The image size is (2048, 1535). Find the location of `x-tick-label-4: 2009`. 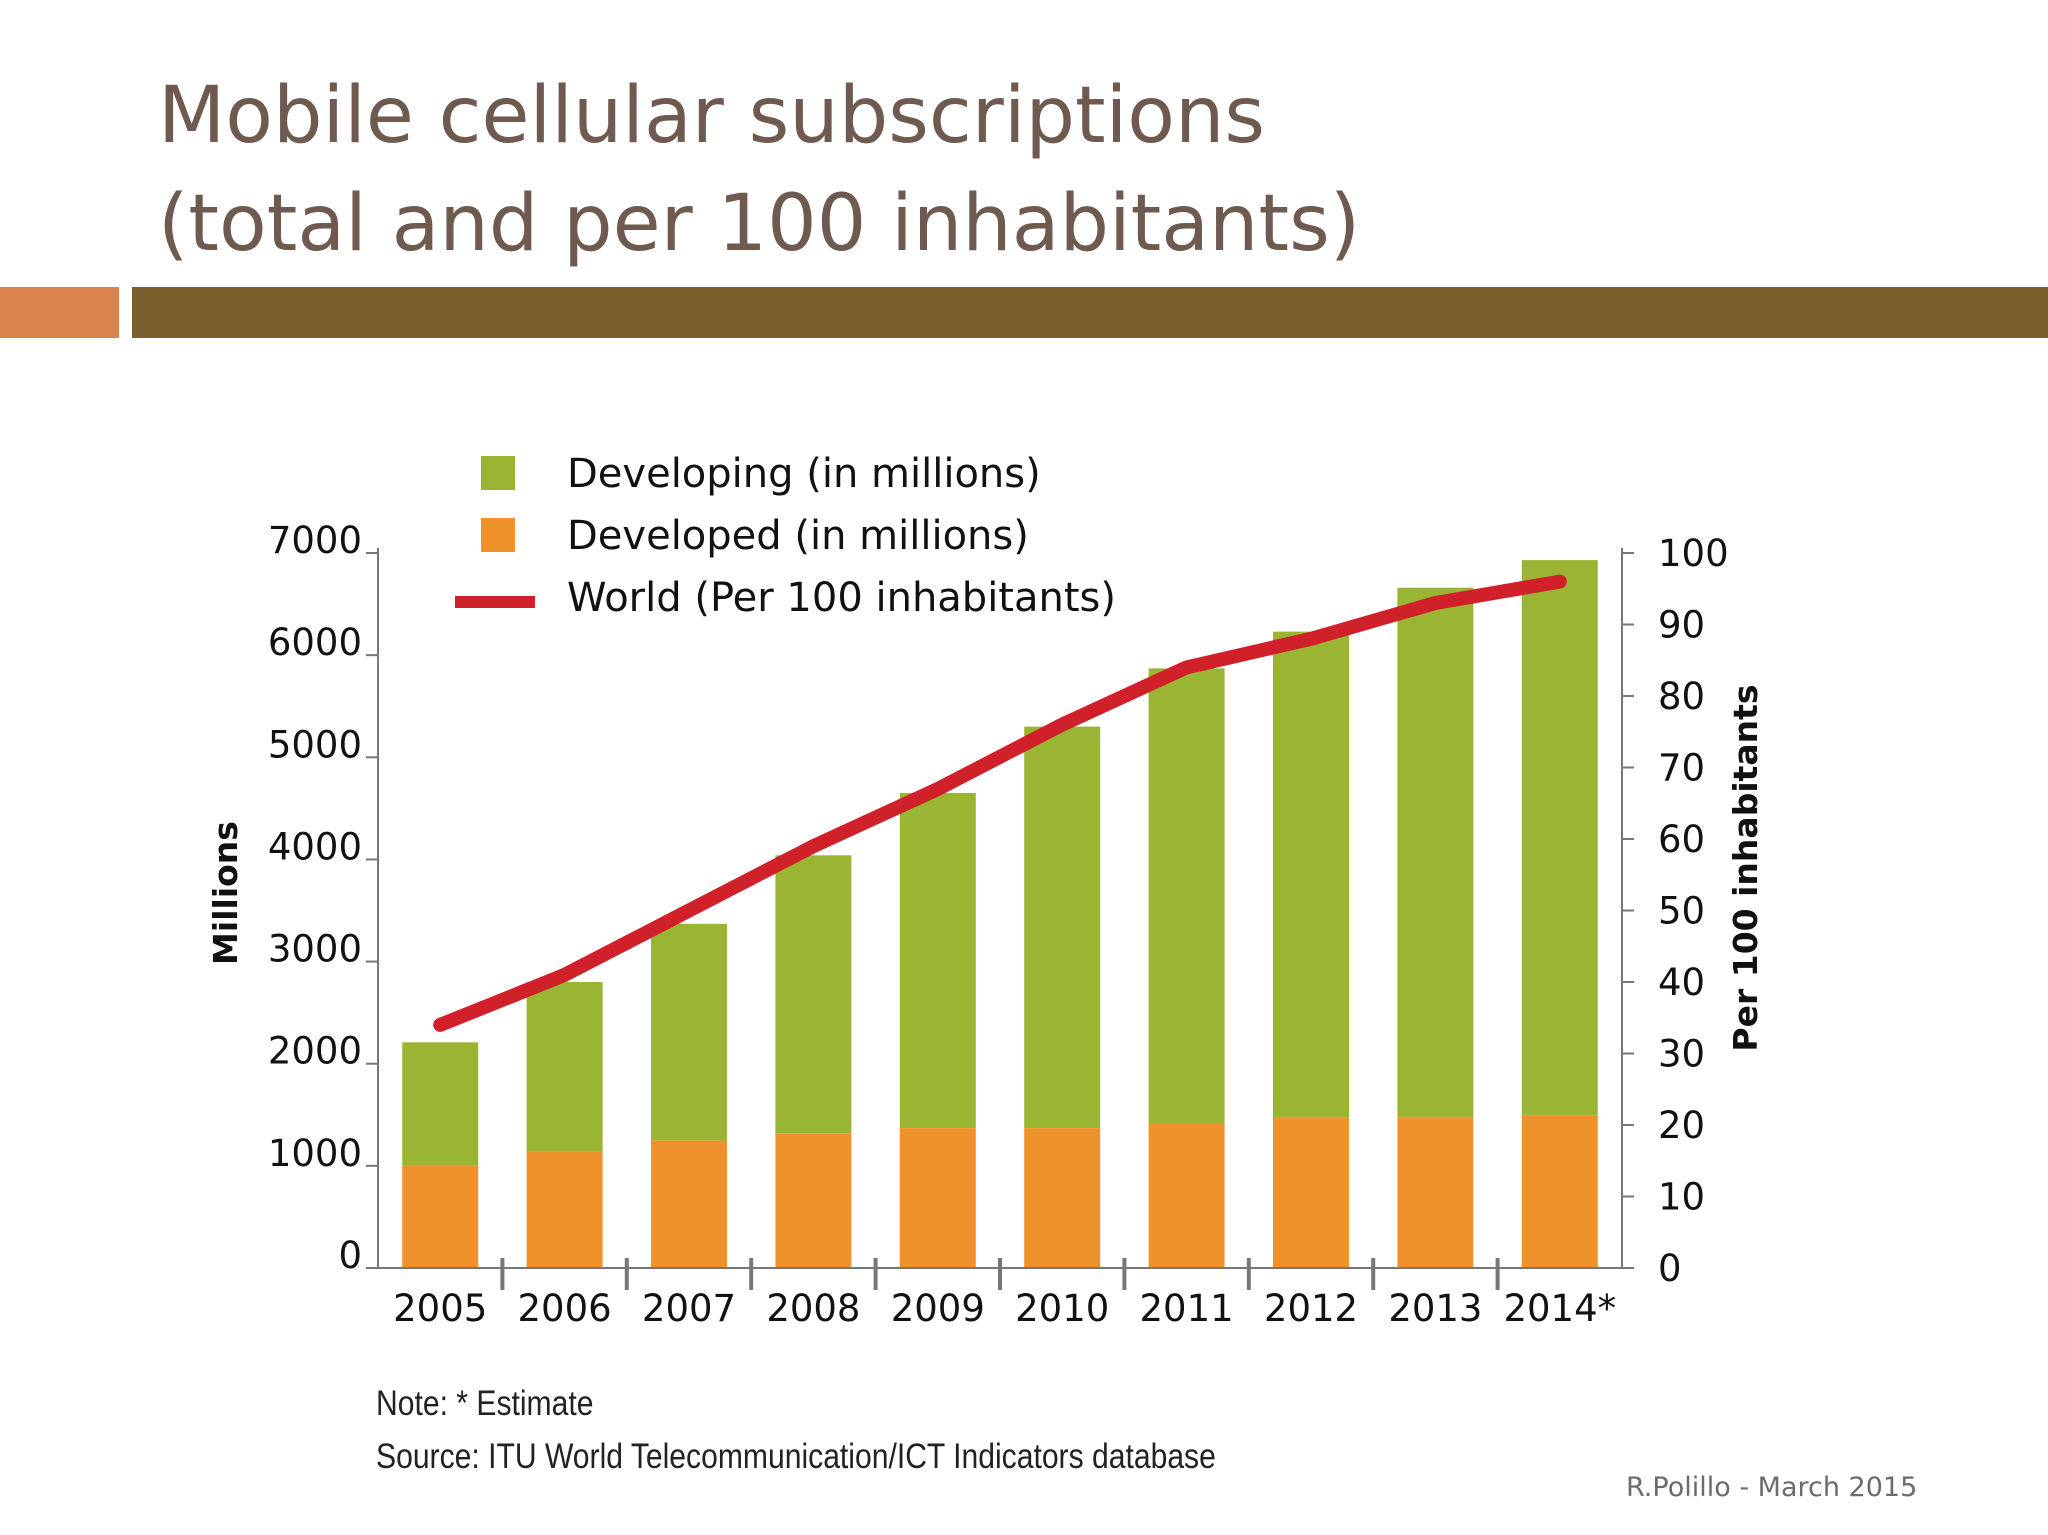

x-tick-label-4: 2009 is located at coordinates (938, 1308).